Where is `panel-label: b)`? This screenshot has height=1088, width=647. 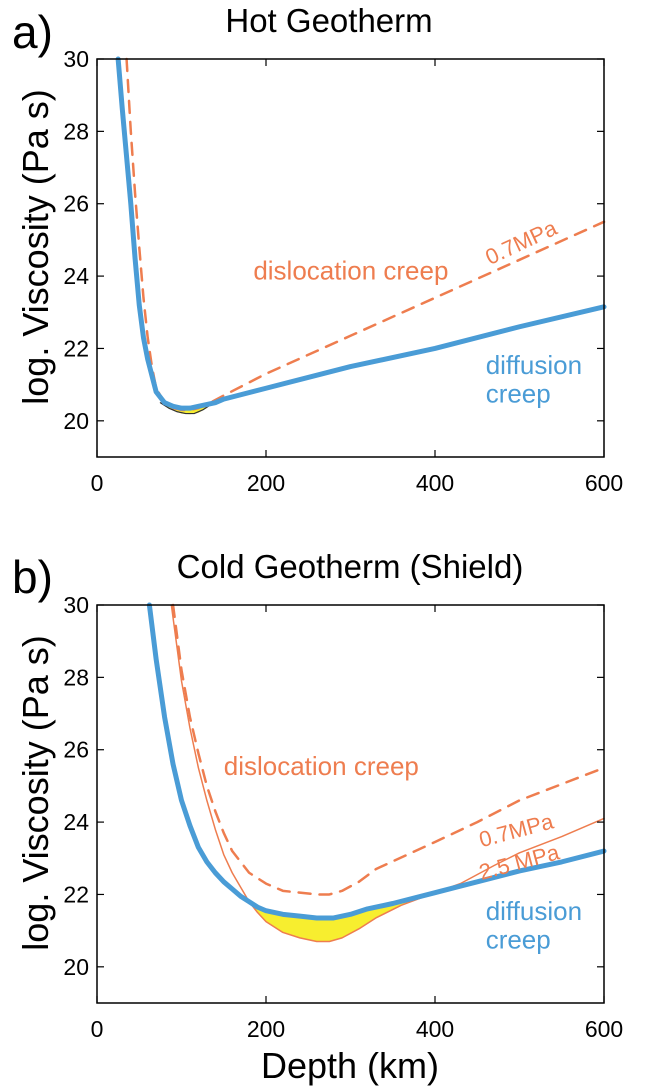 panel-label: b) is located at coordinates (32, 577).